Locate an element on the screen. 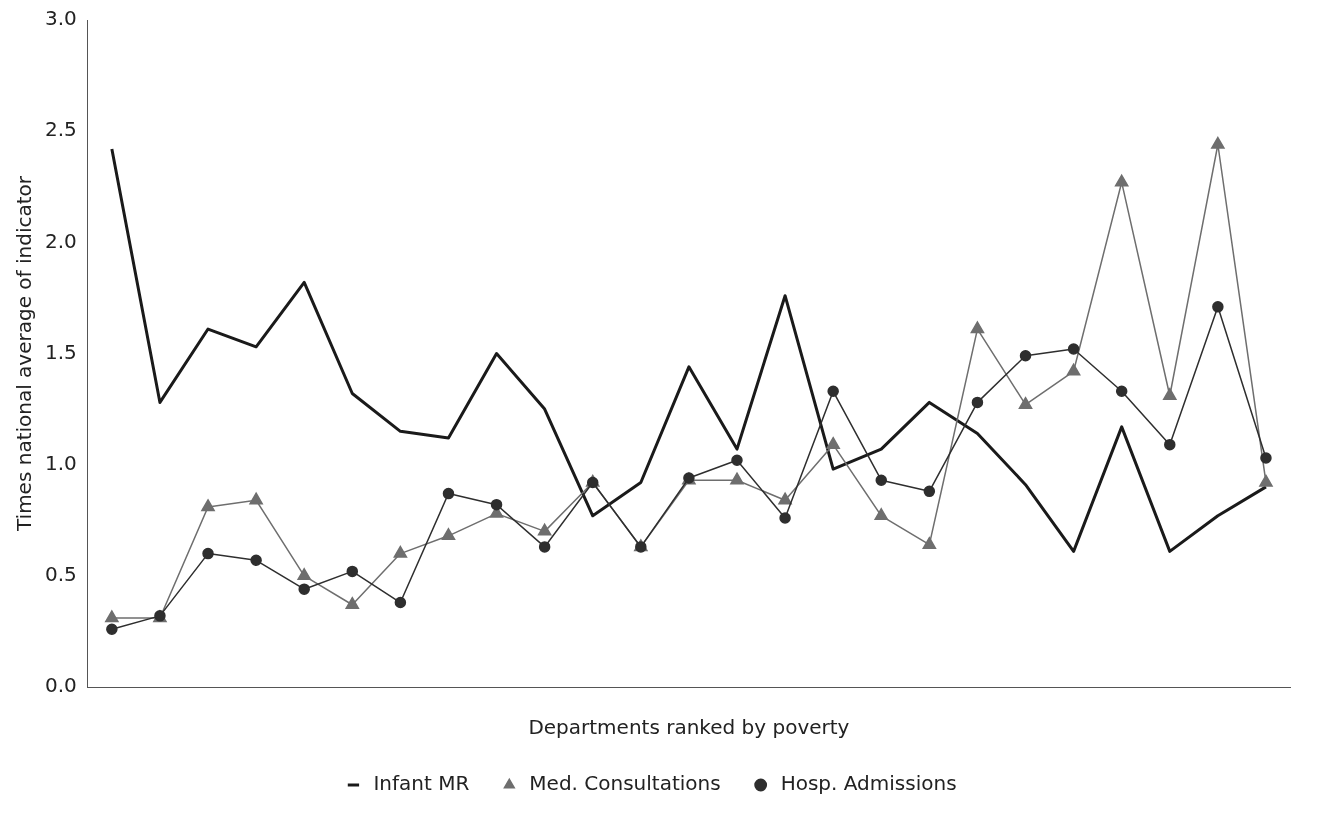 The height and width of the screenshot is (815, 1320). y-tick-label: 2.5 is located at coordinates (60, 129).